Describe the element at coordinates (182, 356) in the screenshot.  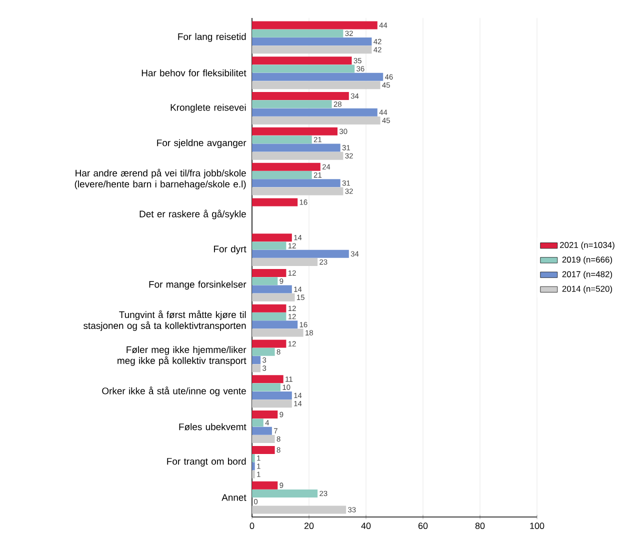
I see `y-tick-label: Føler meg ikke hjemme/liker meg ikke på kollektiv transport` at that location.